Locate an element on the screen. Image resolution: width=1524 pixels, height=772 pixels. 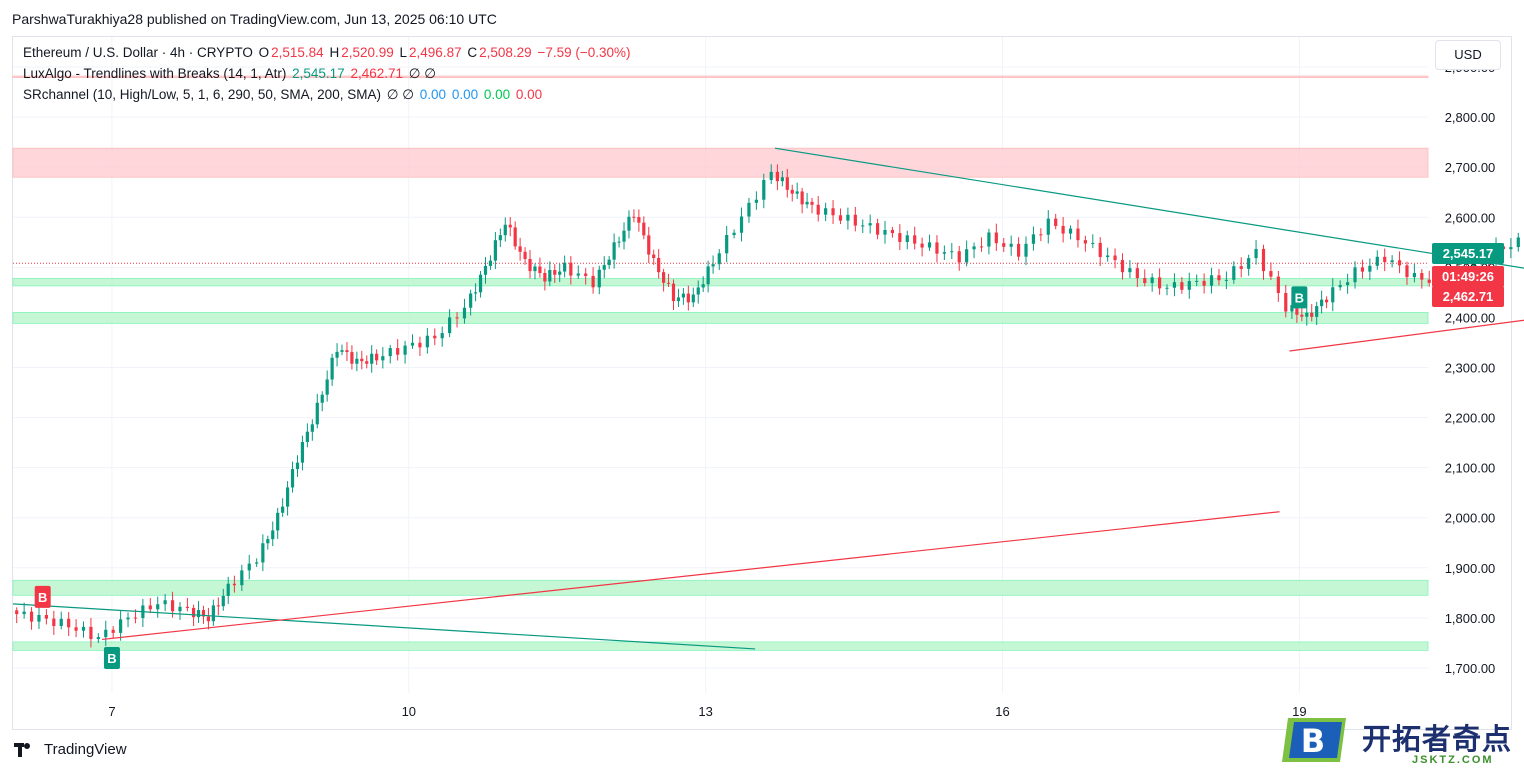
legend-h-label: H is located at coordinates (334, 52).